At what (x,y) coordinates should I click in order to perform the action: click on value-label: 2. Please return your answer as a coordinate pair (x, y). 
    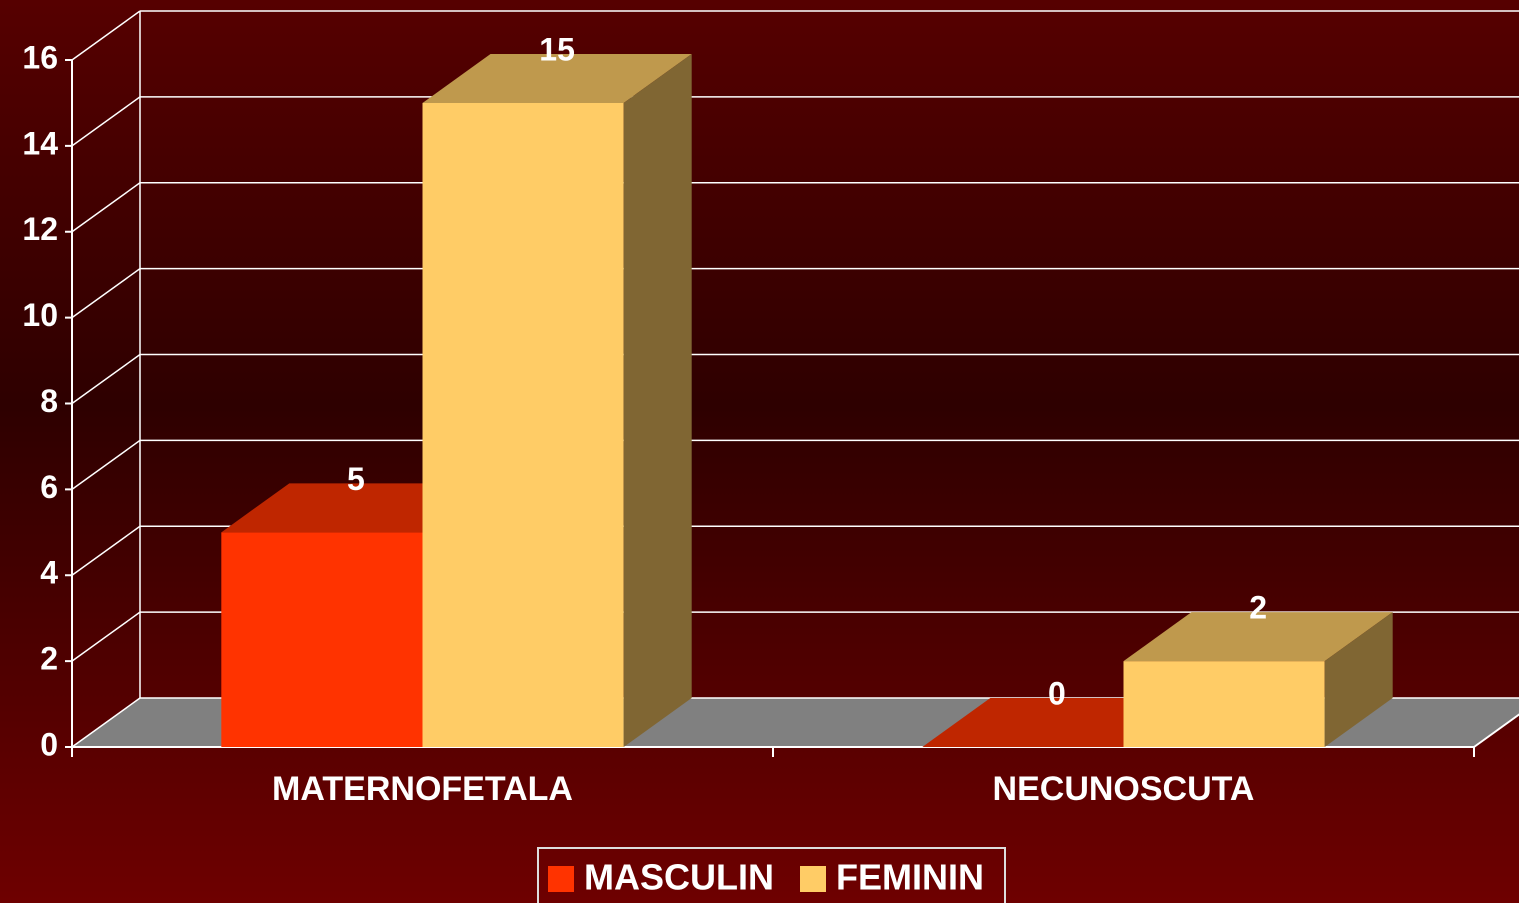
    Looking at the image, I should click on (1258, 608).